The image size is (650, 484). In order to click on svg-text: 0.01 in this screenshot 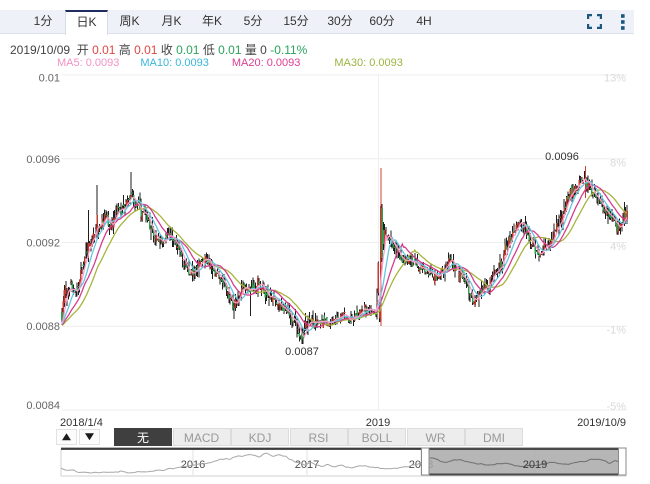, I will do `click(49, 79)`.